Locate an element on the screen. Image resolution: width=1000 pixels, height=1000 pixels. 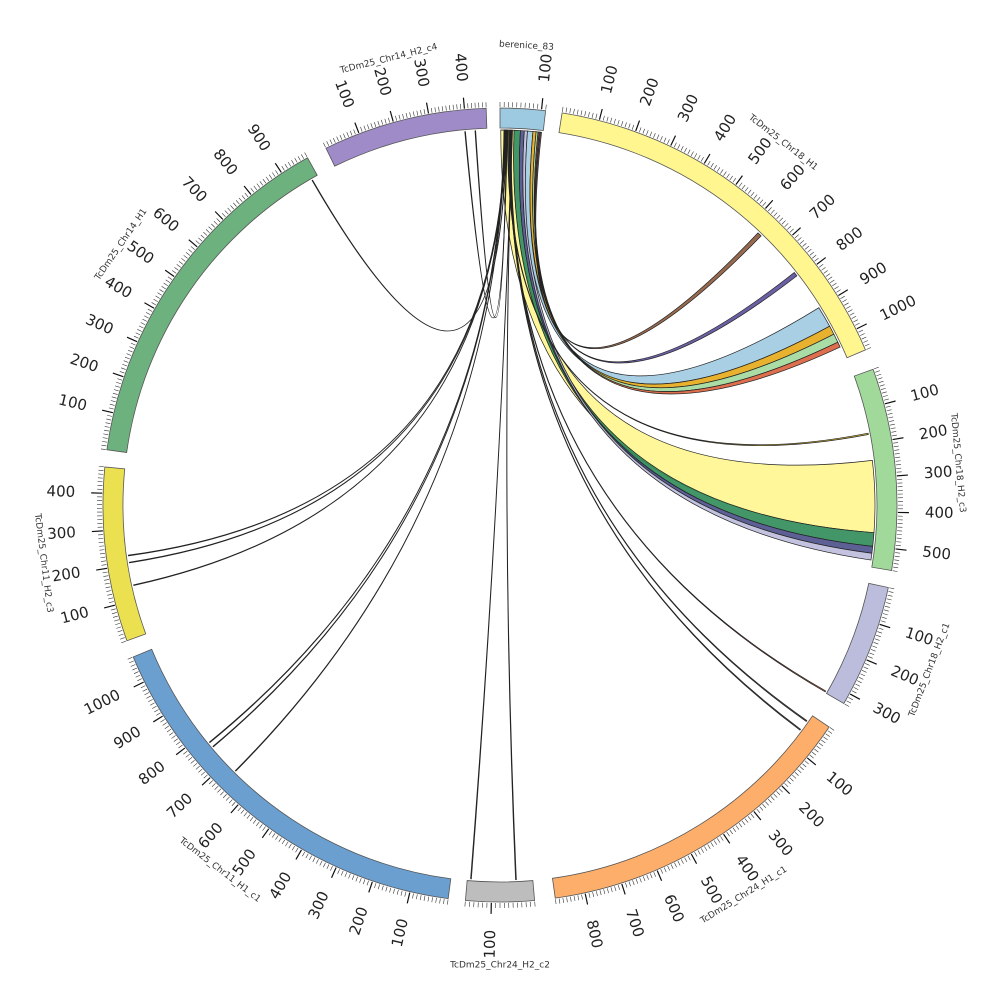
tick-label: 500 is located at coordinates (936, 552).